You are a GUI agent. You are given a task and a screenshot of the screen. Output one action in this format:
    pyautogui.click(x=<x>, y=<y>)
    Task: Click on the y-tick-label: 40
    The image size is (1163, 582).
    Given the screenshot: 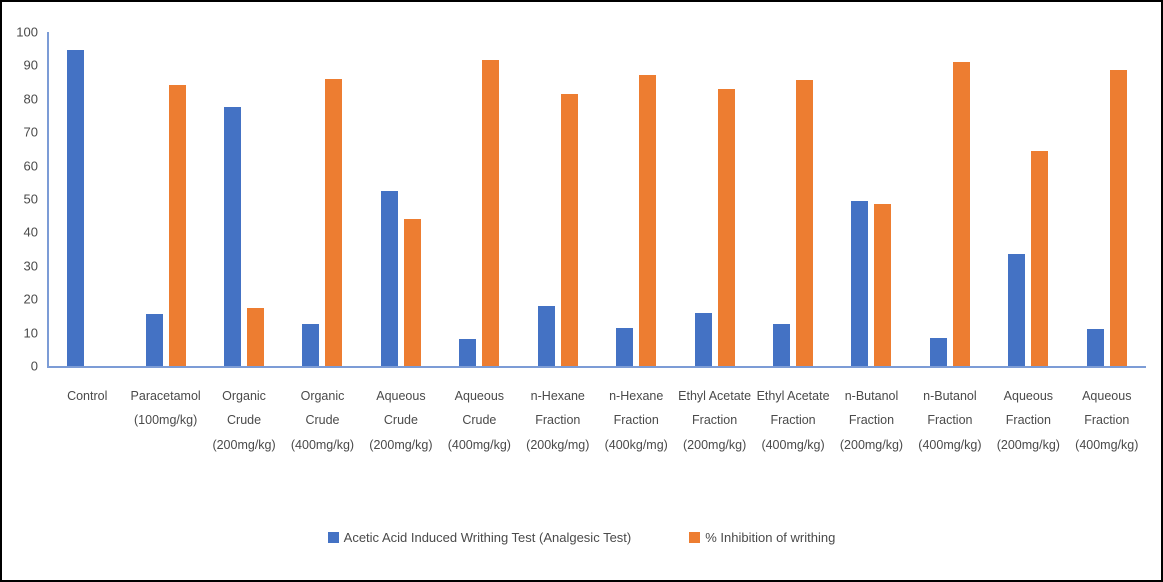 What is the action you would take?
    pyautogui.click(x=30, y=232)
    